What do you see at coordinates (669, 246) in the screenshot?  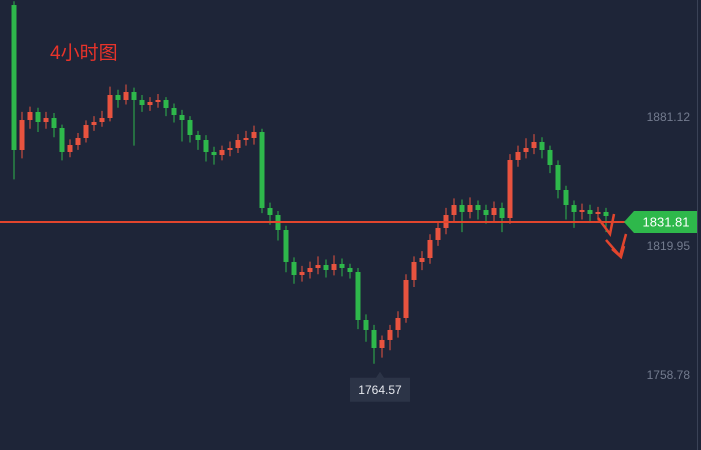 I see `y-tick-label: 1819.95` at bounding box center [669, 246].